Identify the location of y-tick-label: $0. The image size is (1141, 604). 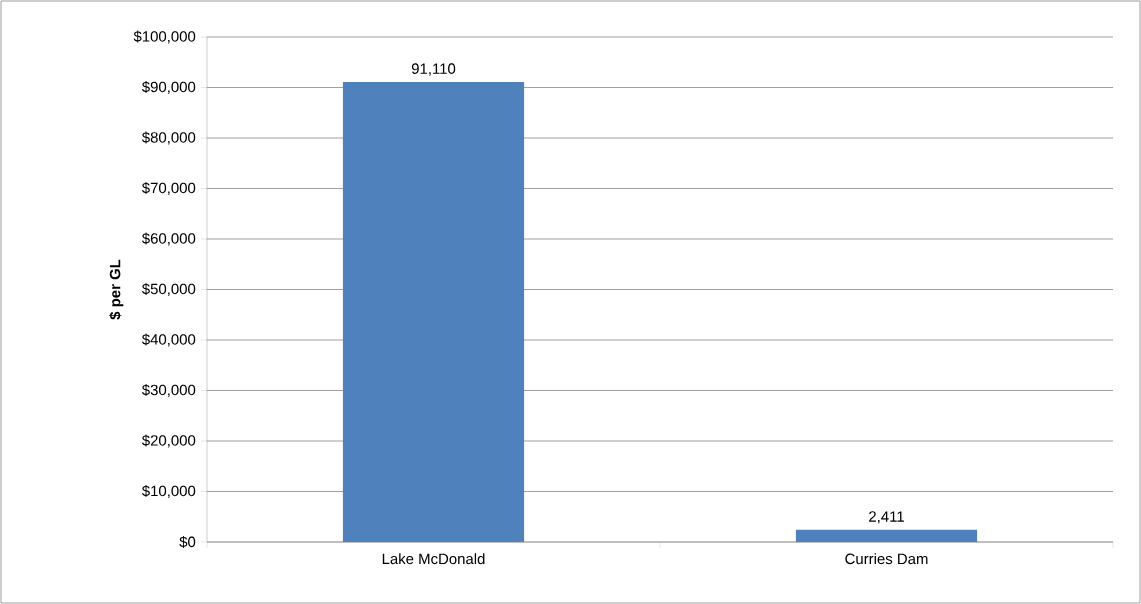
(187, 542).